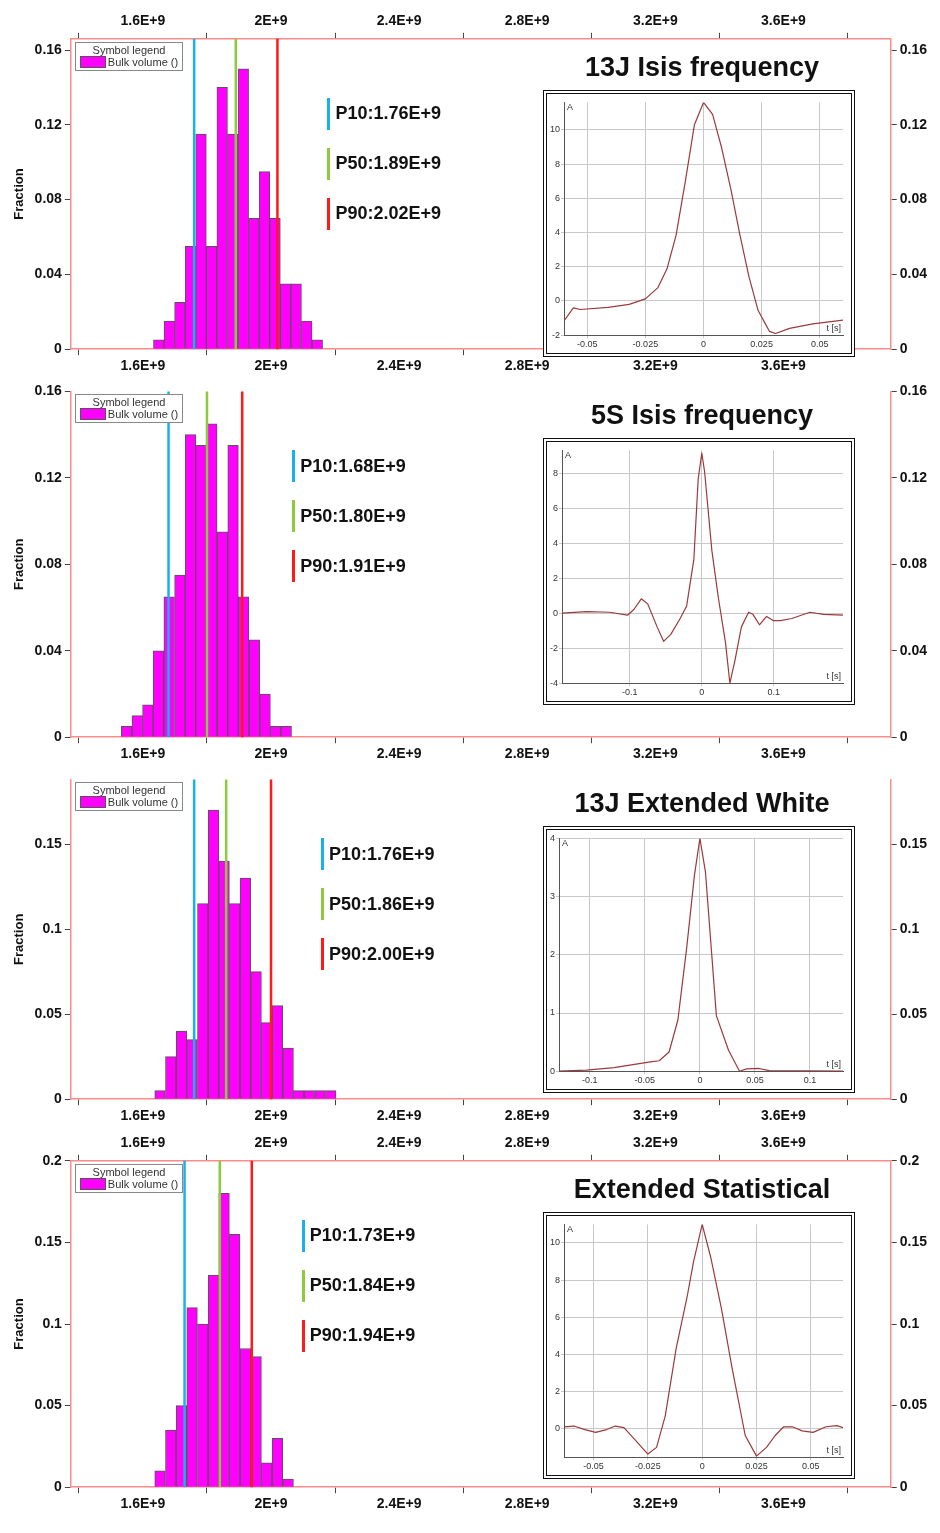 The height and width of the screenshot is (1533, 940). Describe the element at coordinates (52, 1159) in the screenshot. I see `y-tick-label: 0.2` at that location.